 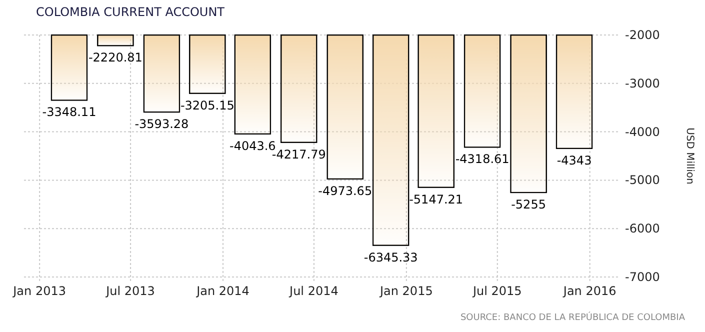 I want to click on chart-title: COLOMBIA CURRENT ACCOUNT, so click(x=131, y=12).